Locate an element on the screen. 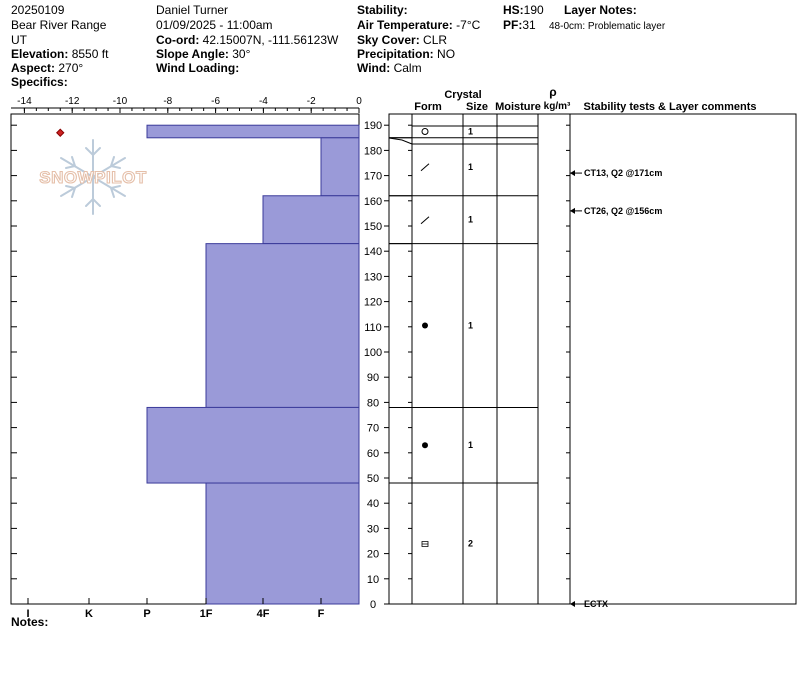  crystal-size-label: 2 is located at coordinates (470, 544).